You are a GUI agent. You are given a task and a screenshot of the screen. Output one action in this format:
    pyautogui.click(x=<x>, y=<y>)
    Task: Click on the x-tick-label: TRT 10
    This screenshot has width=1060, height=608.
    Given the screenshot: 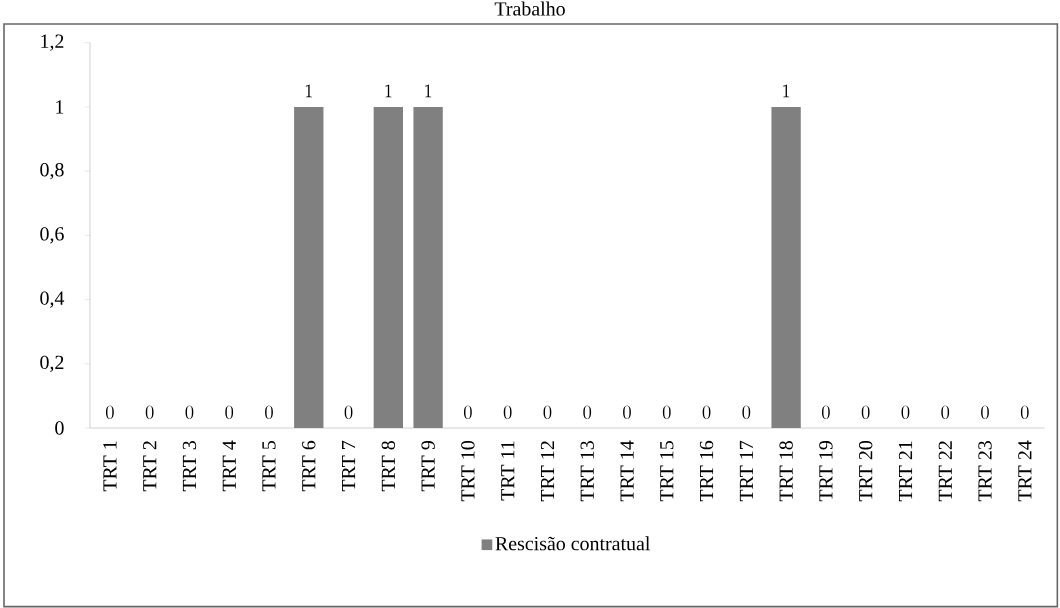 What is the action you would take?
    pyautogui.click(x=468, y=471)
    